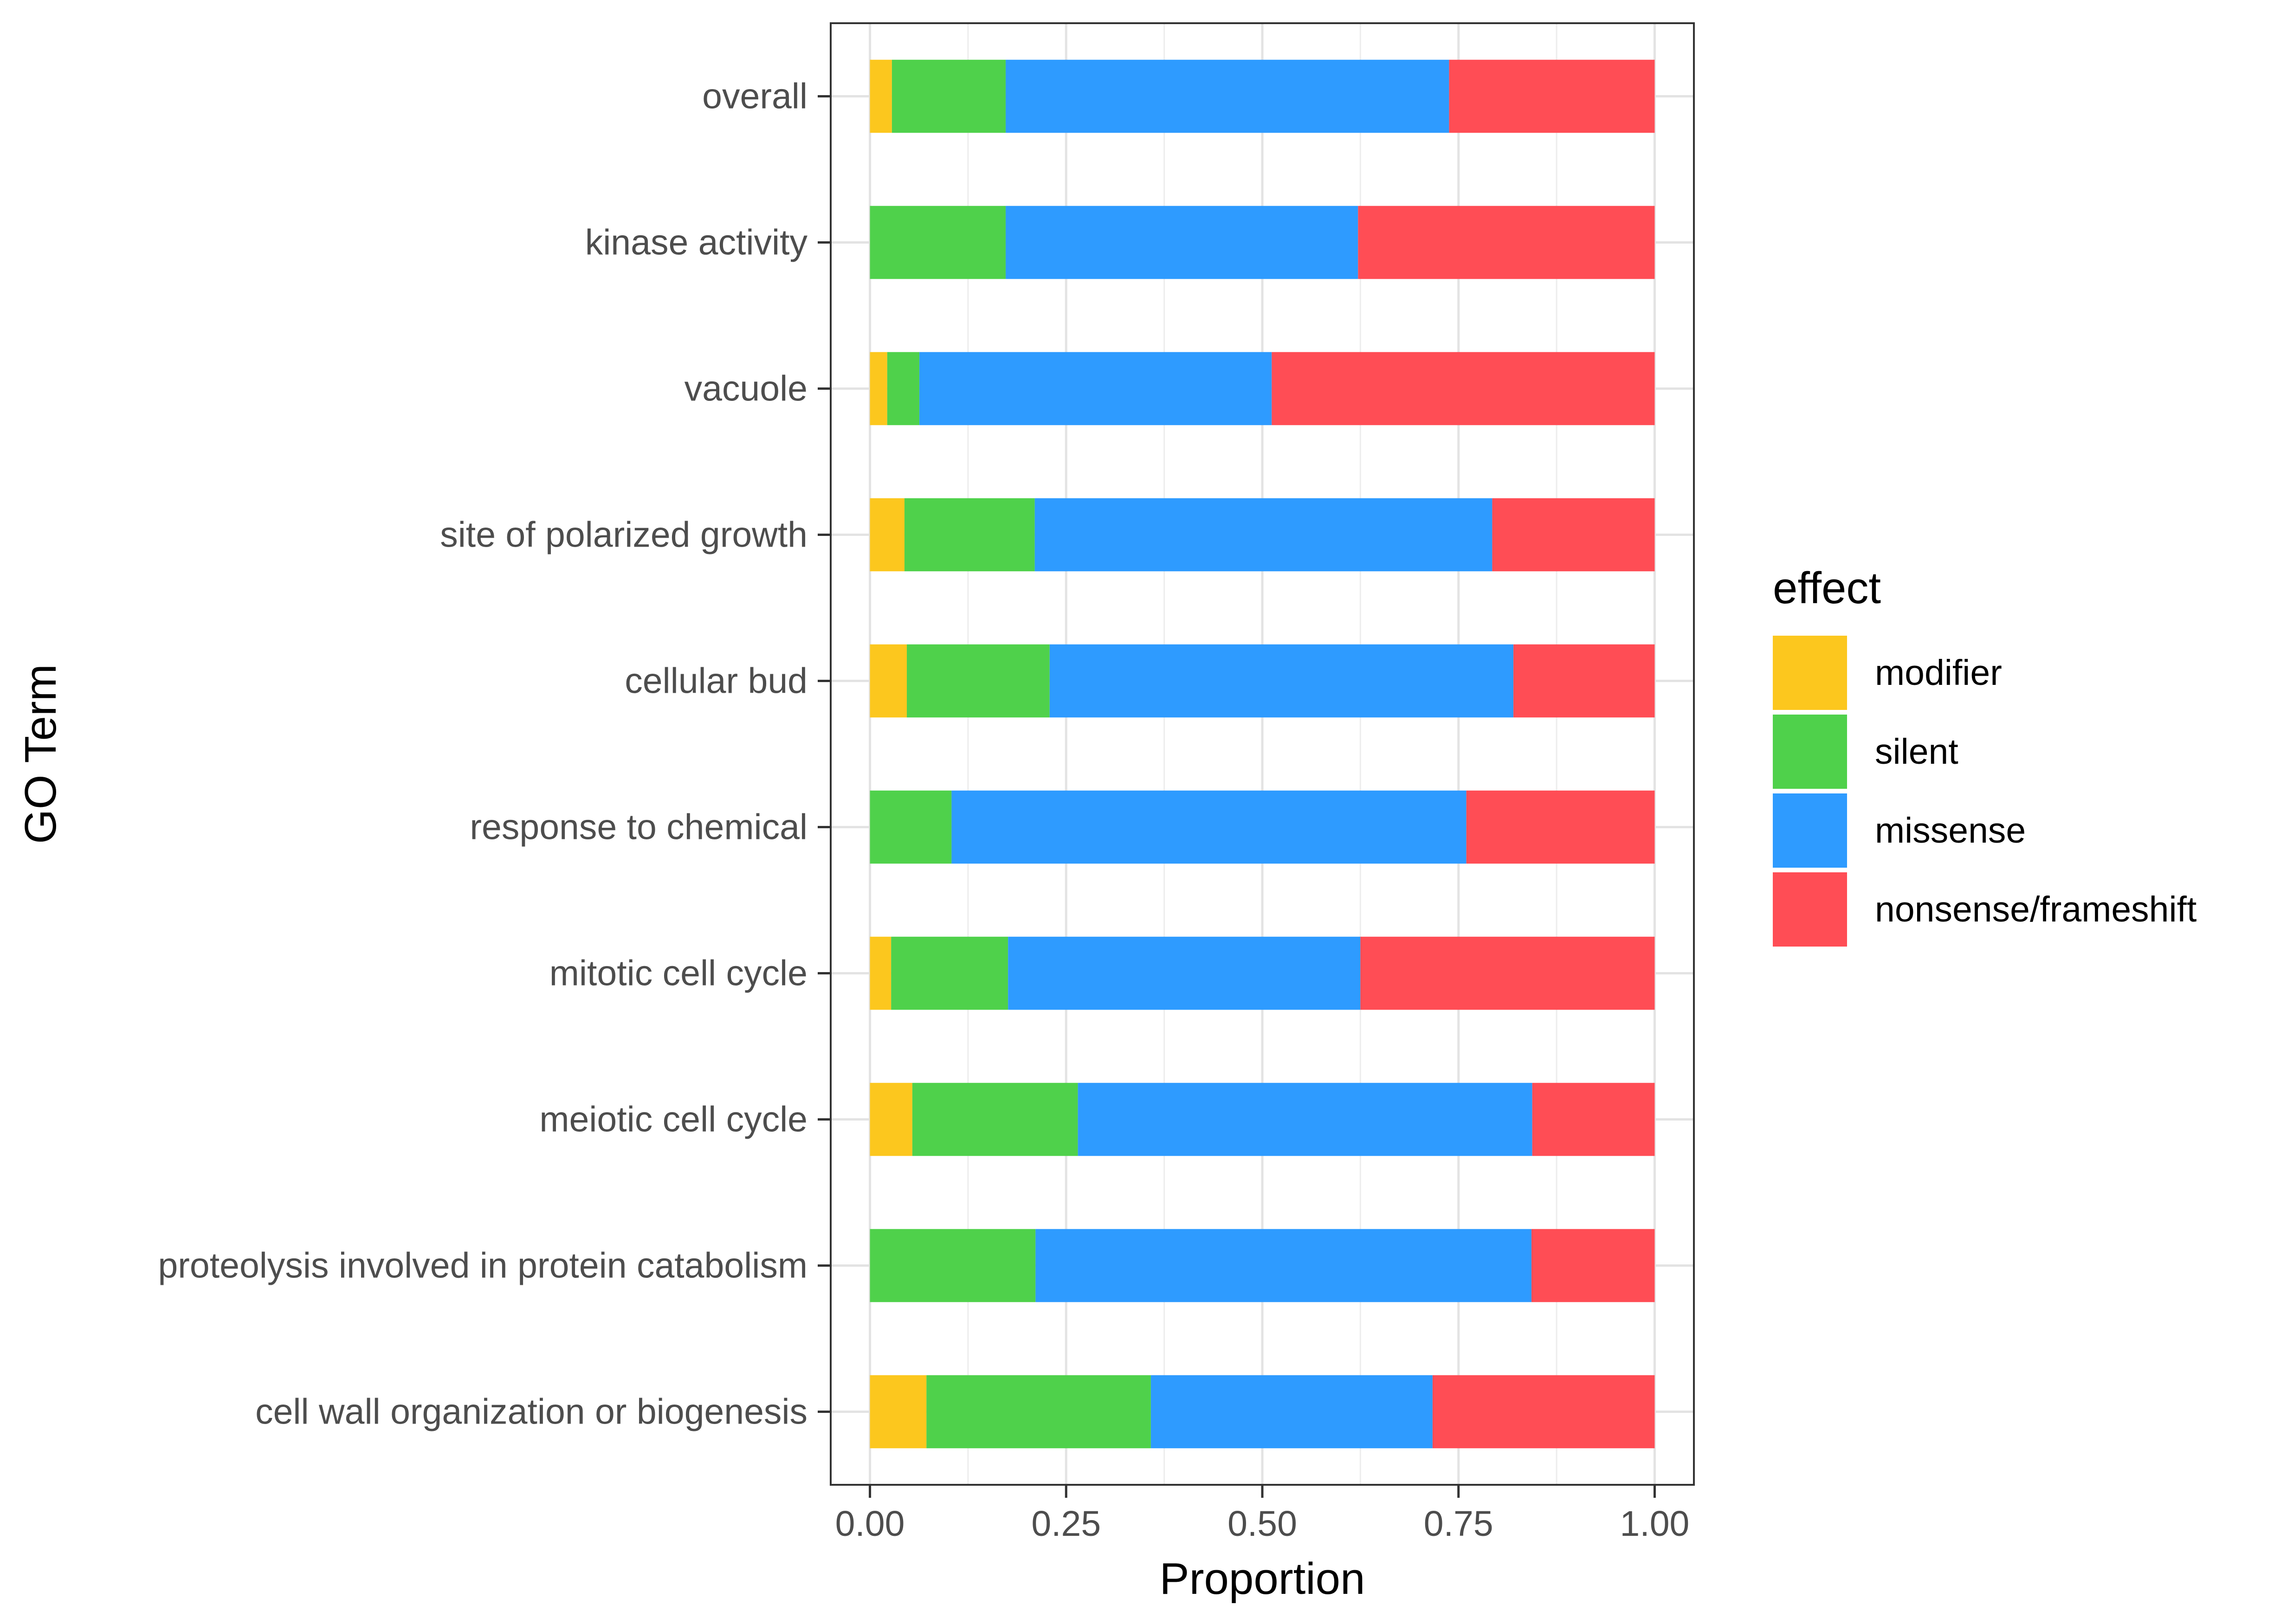 The image size is (2274, 1624). What do you see at coordinates (624, 535) in the screenshot?
I see `y-tick-label: site of polarized growth` at bounding box center [624, 535].